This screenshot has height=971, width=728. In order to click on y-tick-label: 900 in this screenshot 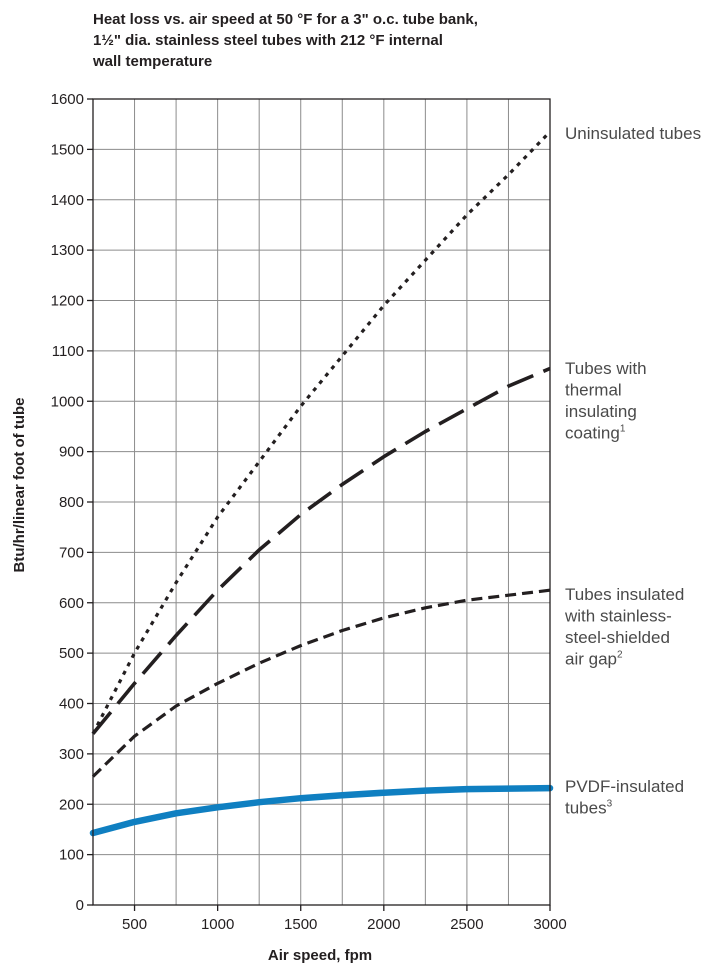, I will do `click(71, 452)`.